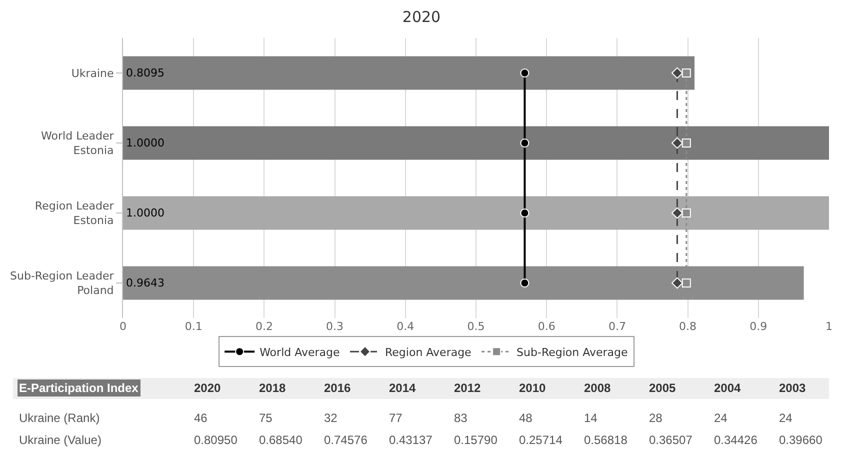 The width and height of the screenshot is (843, 451). I want to click on text: E-Participation Index, so click(79, 388).